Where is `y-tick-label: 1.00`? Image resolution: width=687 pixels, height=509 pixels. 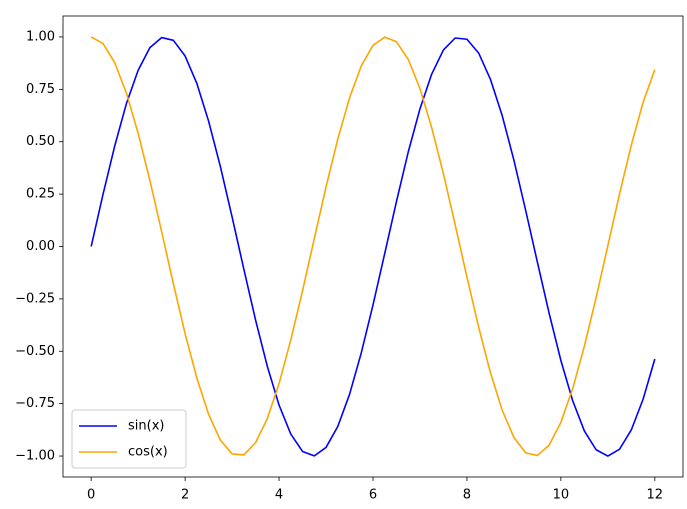
y-tick-label: 1.00 is located at coordinates (40, 36).